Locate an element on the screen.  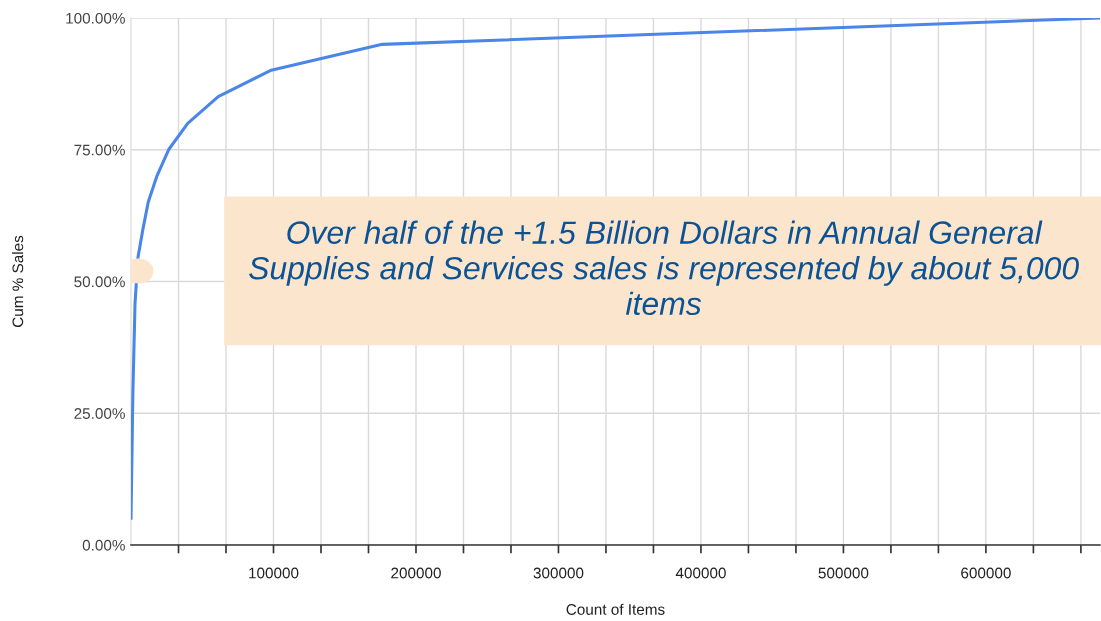
x-axis-title: Count of Items is located at coordinates (615, 609).